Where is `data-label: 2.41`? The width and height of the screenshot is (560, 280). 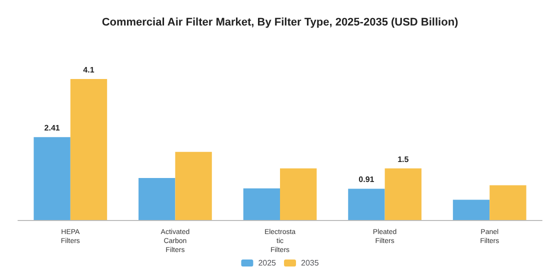 data-label: 2.41 is located at coordinates (52, 128).